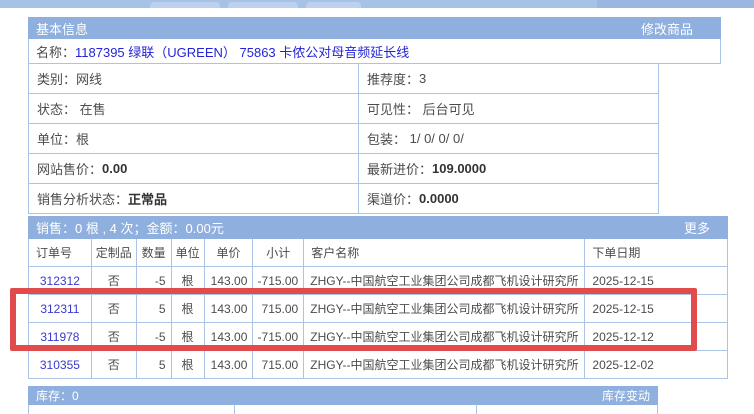 This screenshot has width=754, height=414. Describe the element at coordinates (58, 109) in the screenshot. I see `status-label: 状态：` at that location.